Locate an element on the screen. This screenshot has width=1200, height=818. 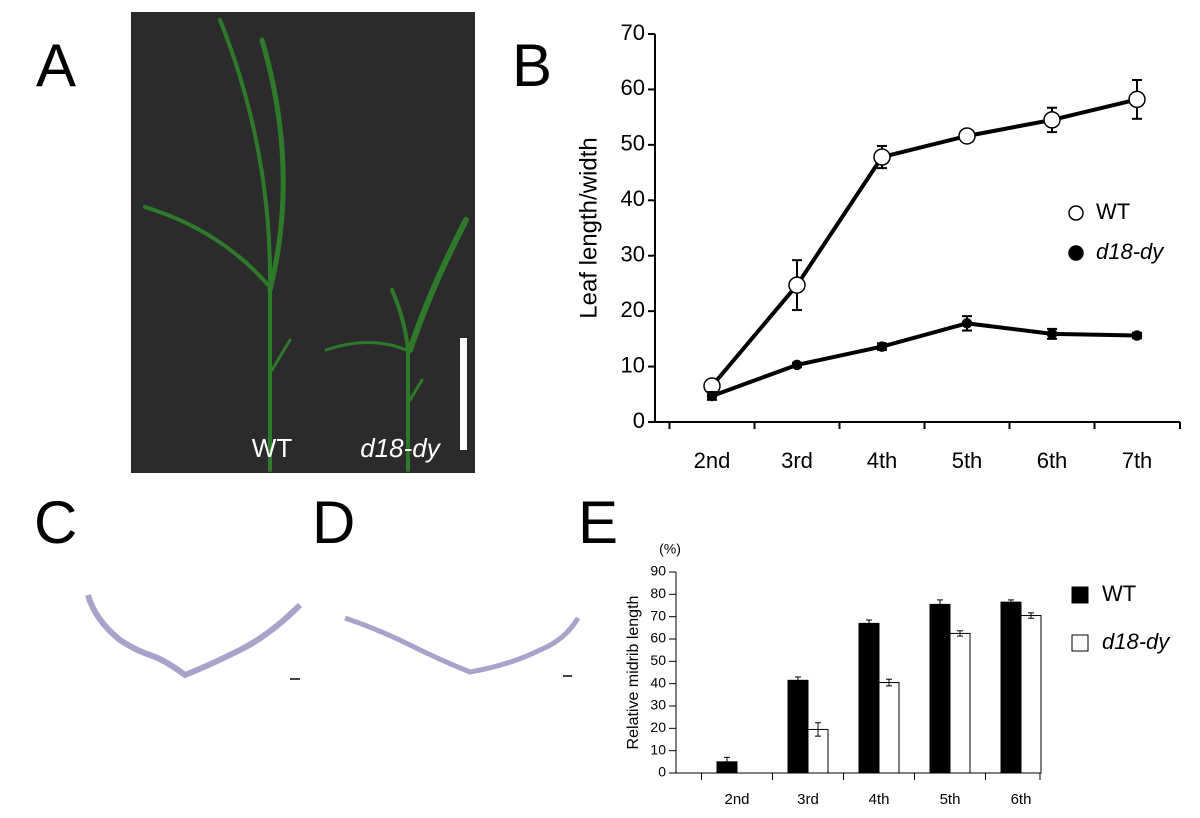
y-axis-label: Relative midrib length is located at coordinates (633, 673).